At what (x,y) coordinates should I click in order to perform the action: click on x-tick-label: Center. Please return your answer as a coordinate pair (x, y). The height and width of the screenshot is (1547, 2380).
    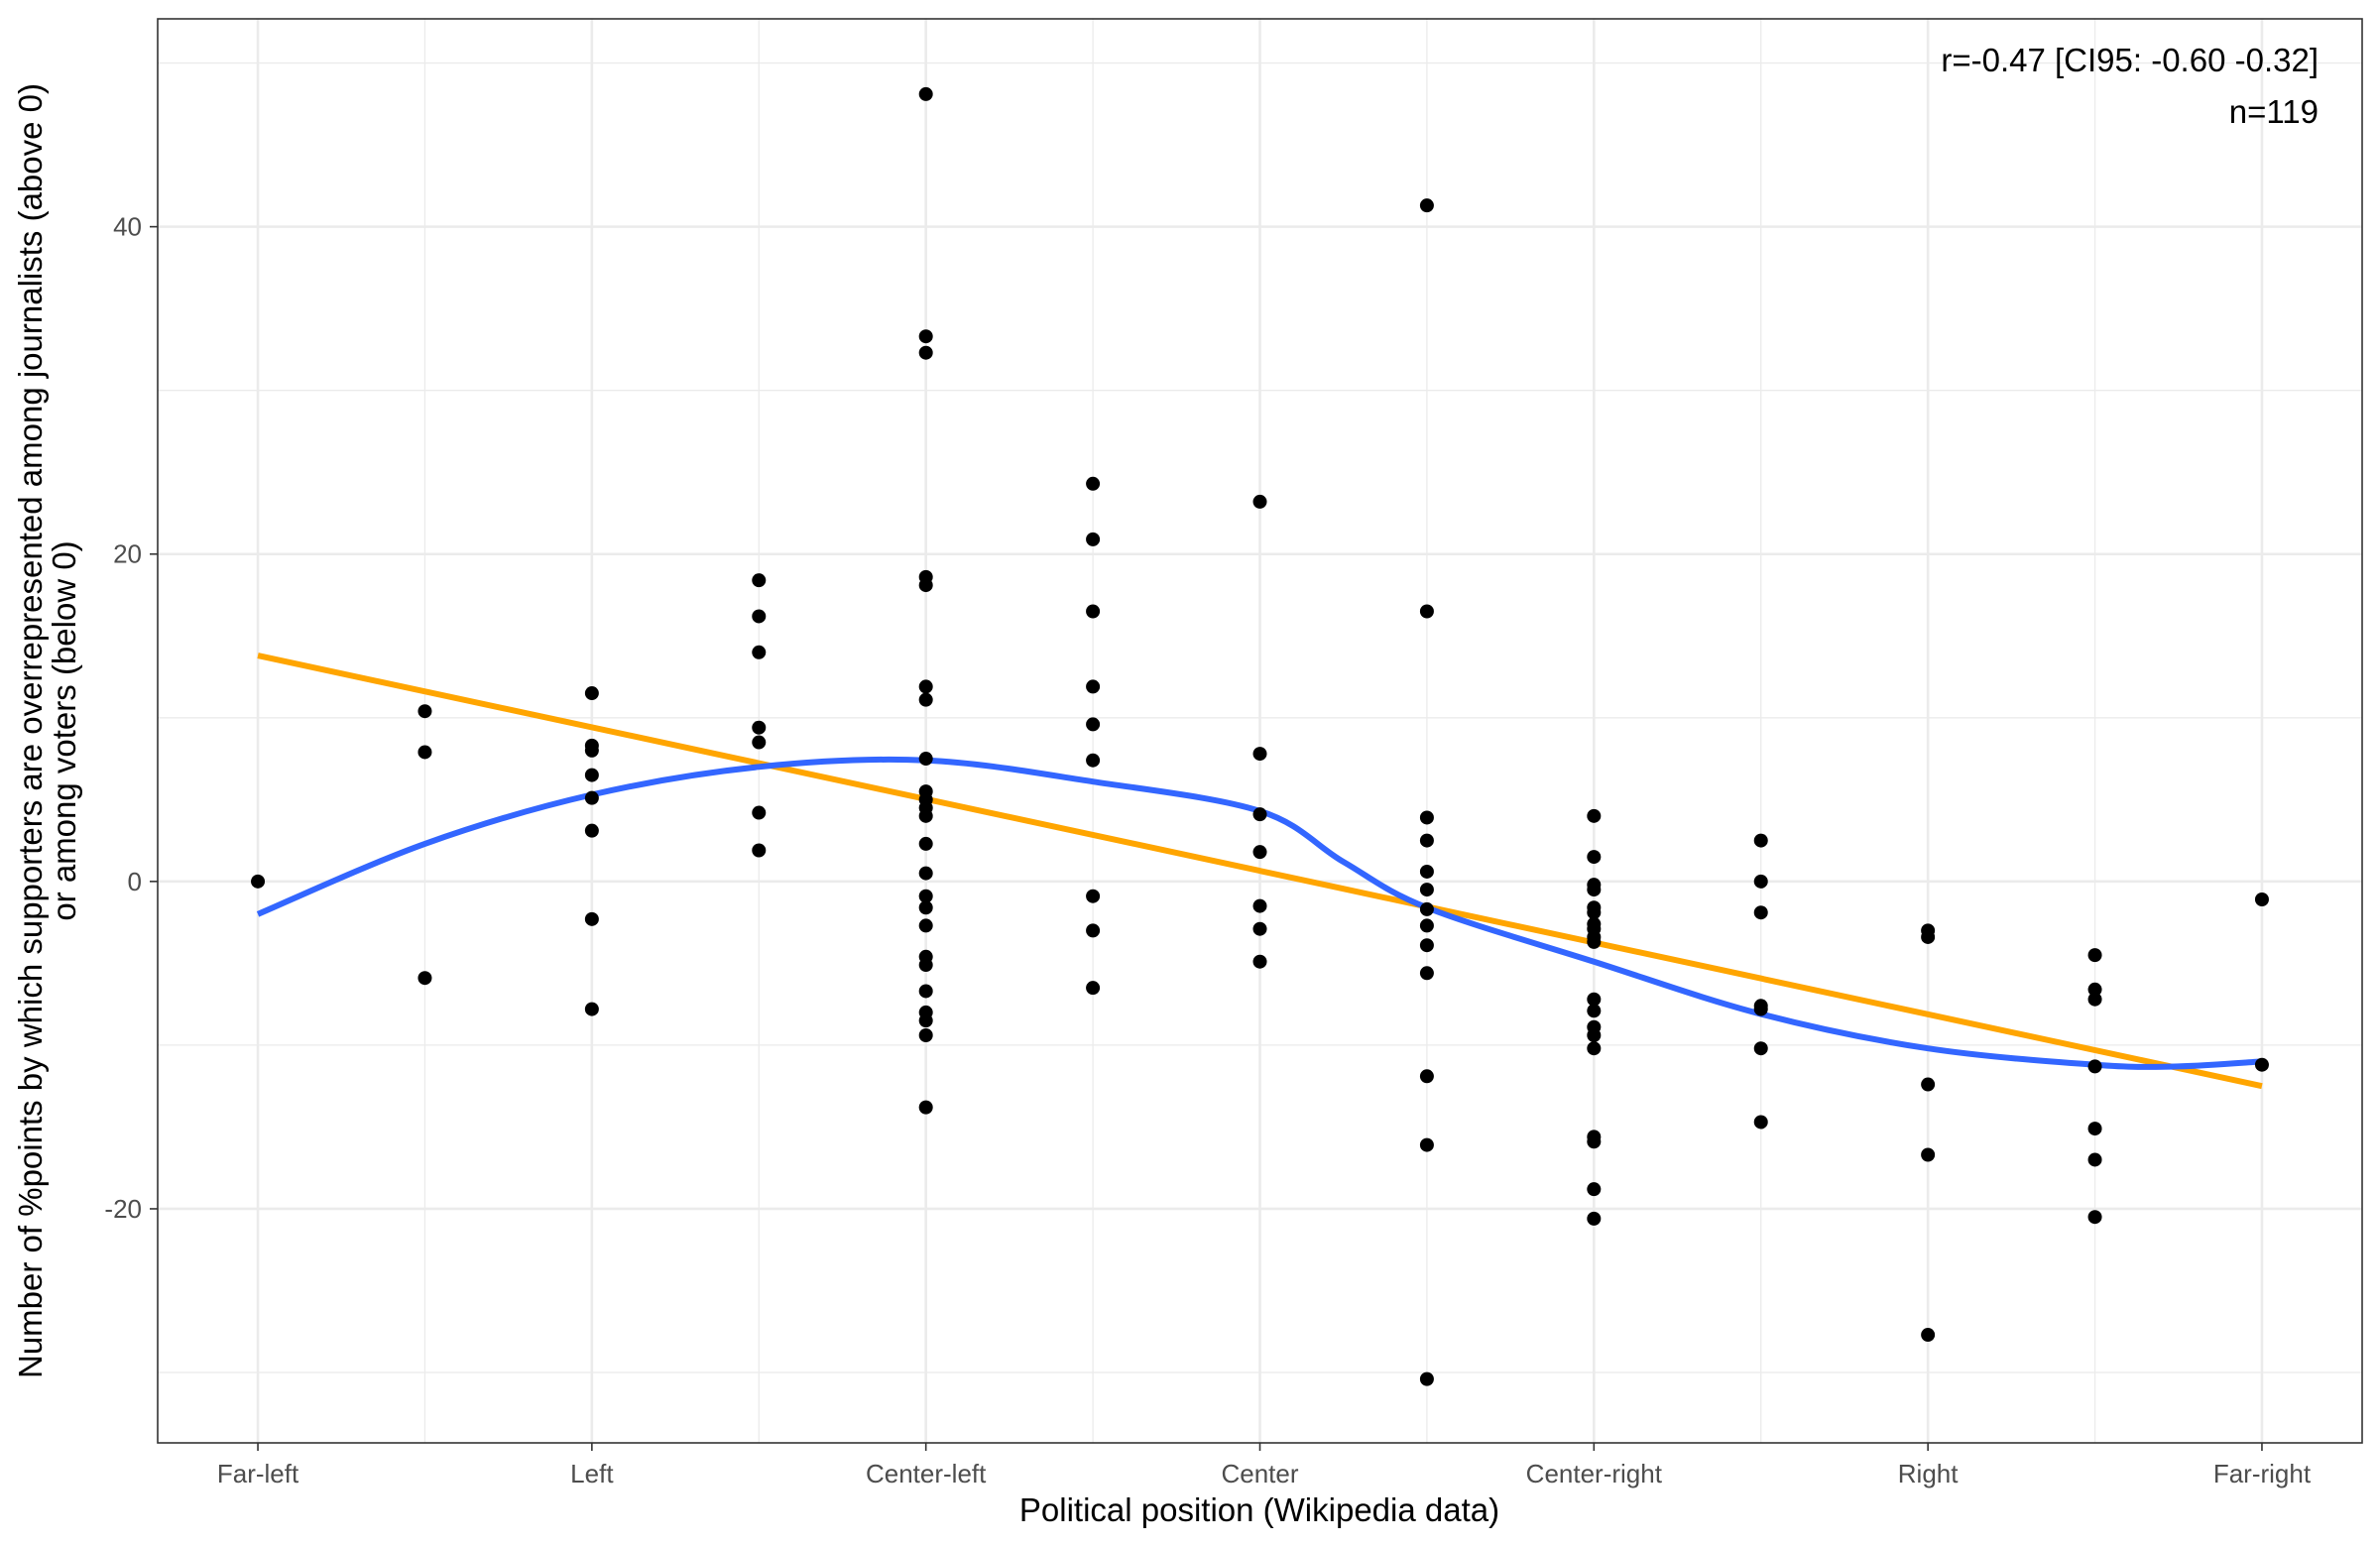
    Looking at the image, I should click on (1259, 1473).